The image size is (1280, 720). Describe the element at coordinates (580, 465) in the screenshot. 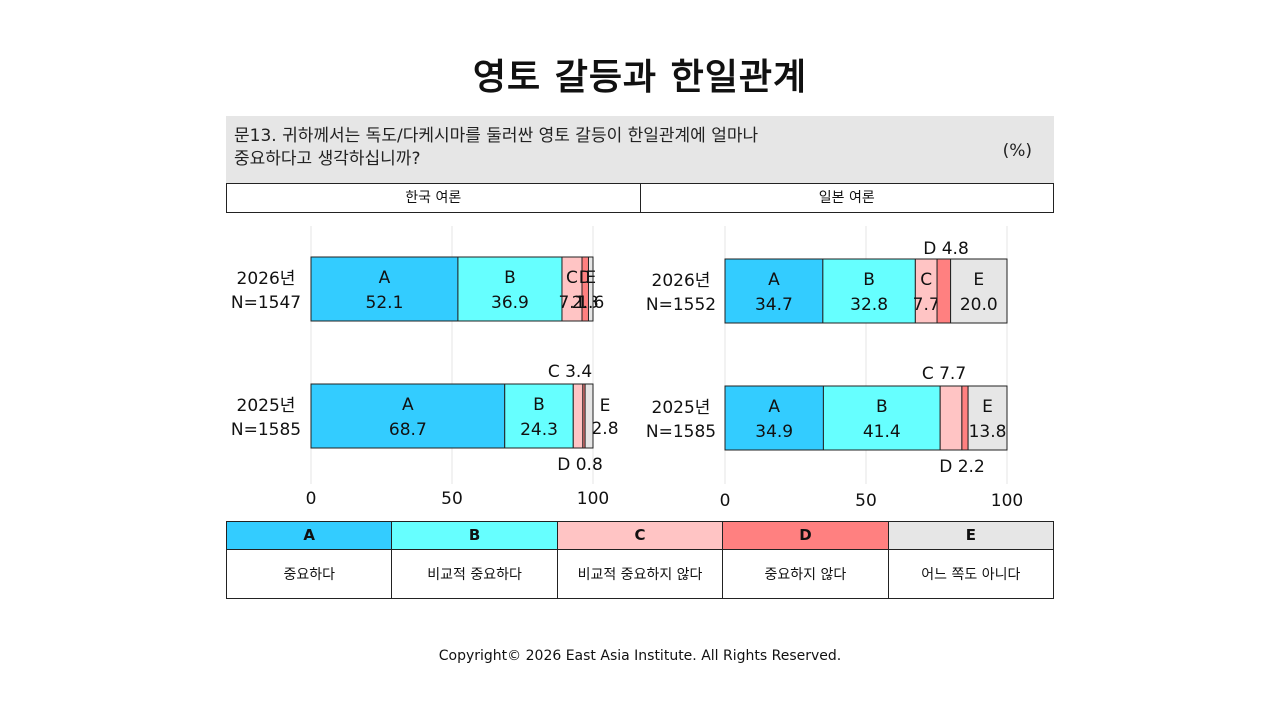

I see `bar-external-label: D 0.8` at that location.